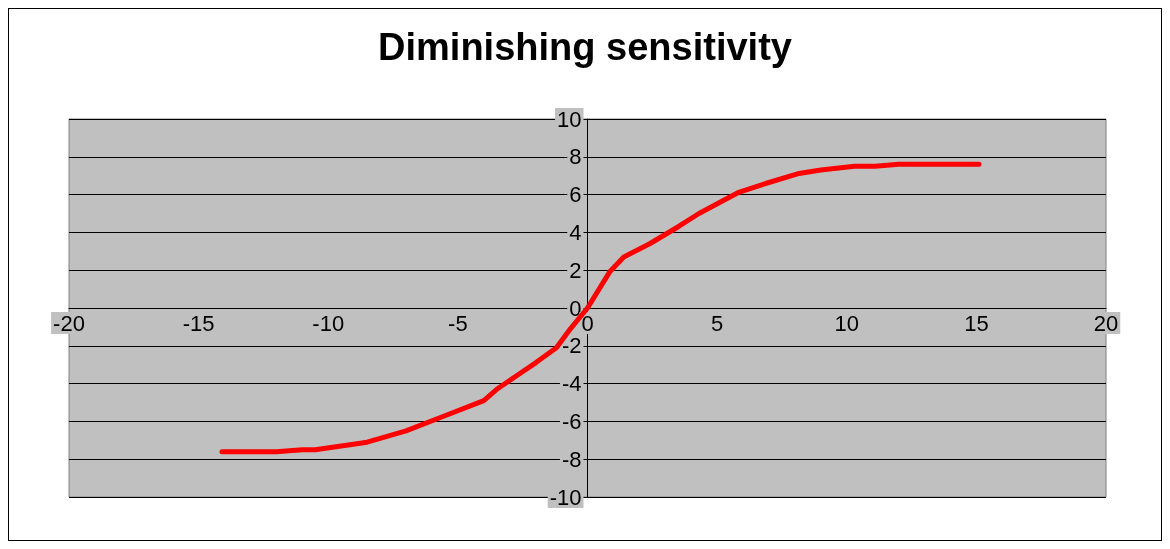  Describe the element at coordinates (565, 497) in the screenshot. I see `y-tick-label: -10` at that location.